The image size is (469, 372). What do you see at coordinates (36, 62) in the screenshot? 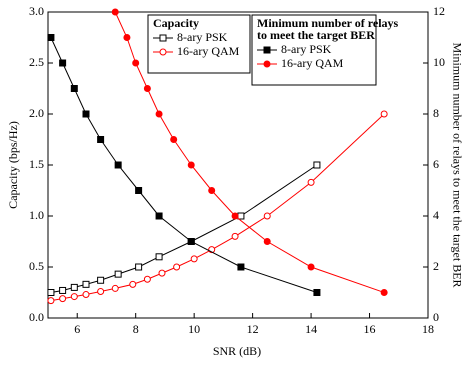
I see `y-tick-label: 2.5` at bounding box center [36, 62].